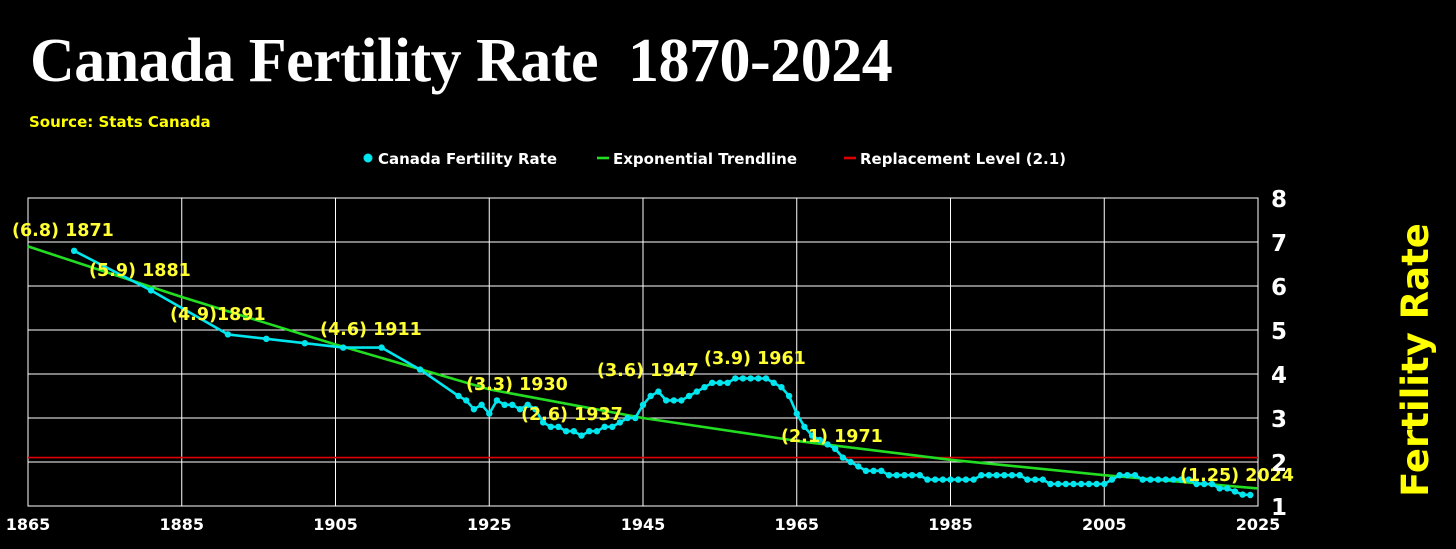 This screenshot has height=549, width=1456. What do you see at coordinates (1279, 420) in the screenshot?
I see `y-tick-label: 3` at bounding box center [1279, 420].